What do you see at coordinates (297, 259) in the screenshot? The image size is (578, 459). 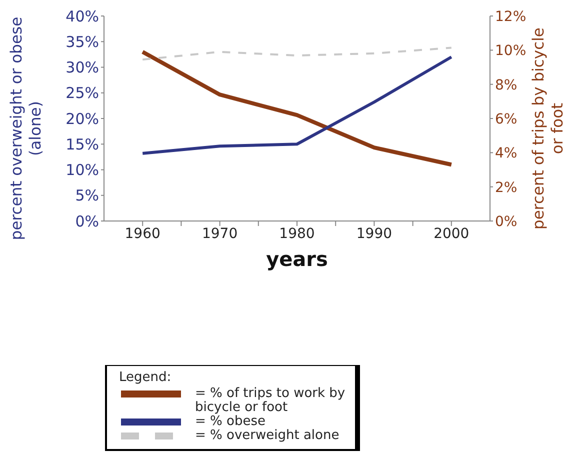 I see `x-axis-title: years` at bounding box center [297, 259].